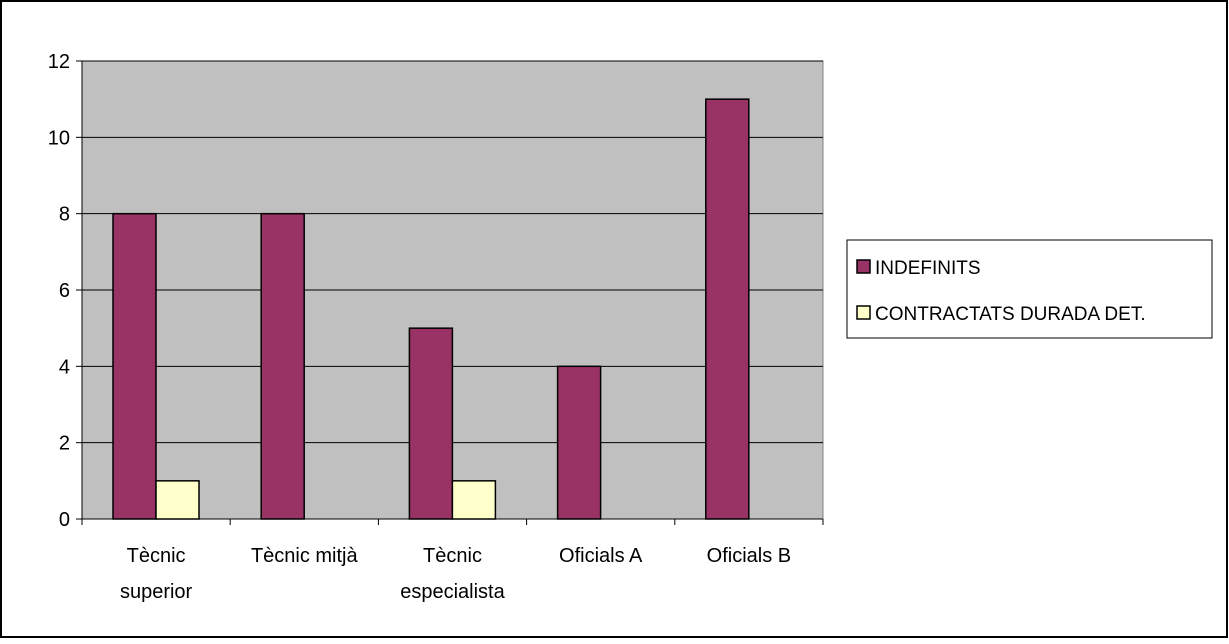 The image size is (1229, 644). What do you see at coordinates (452, 592) in the screenshot?
I see `x-tick-label: especialista` at bounding box center [452, 592].